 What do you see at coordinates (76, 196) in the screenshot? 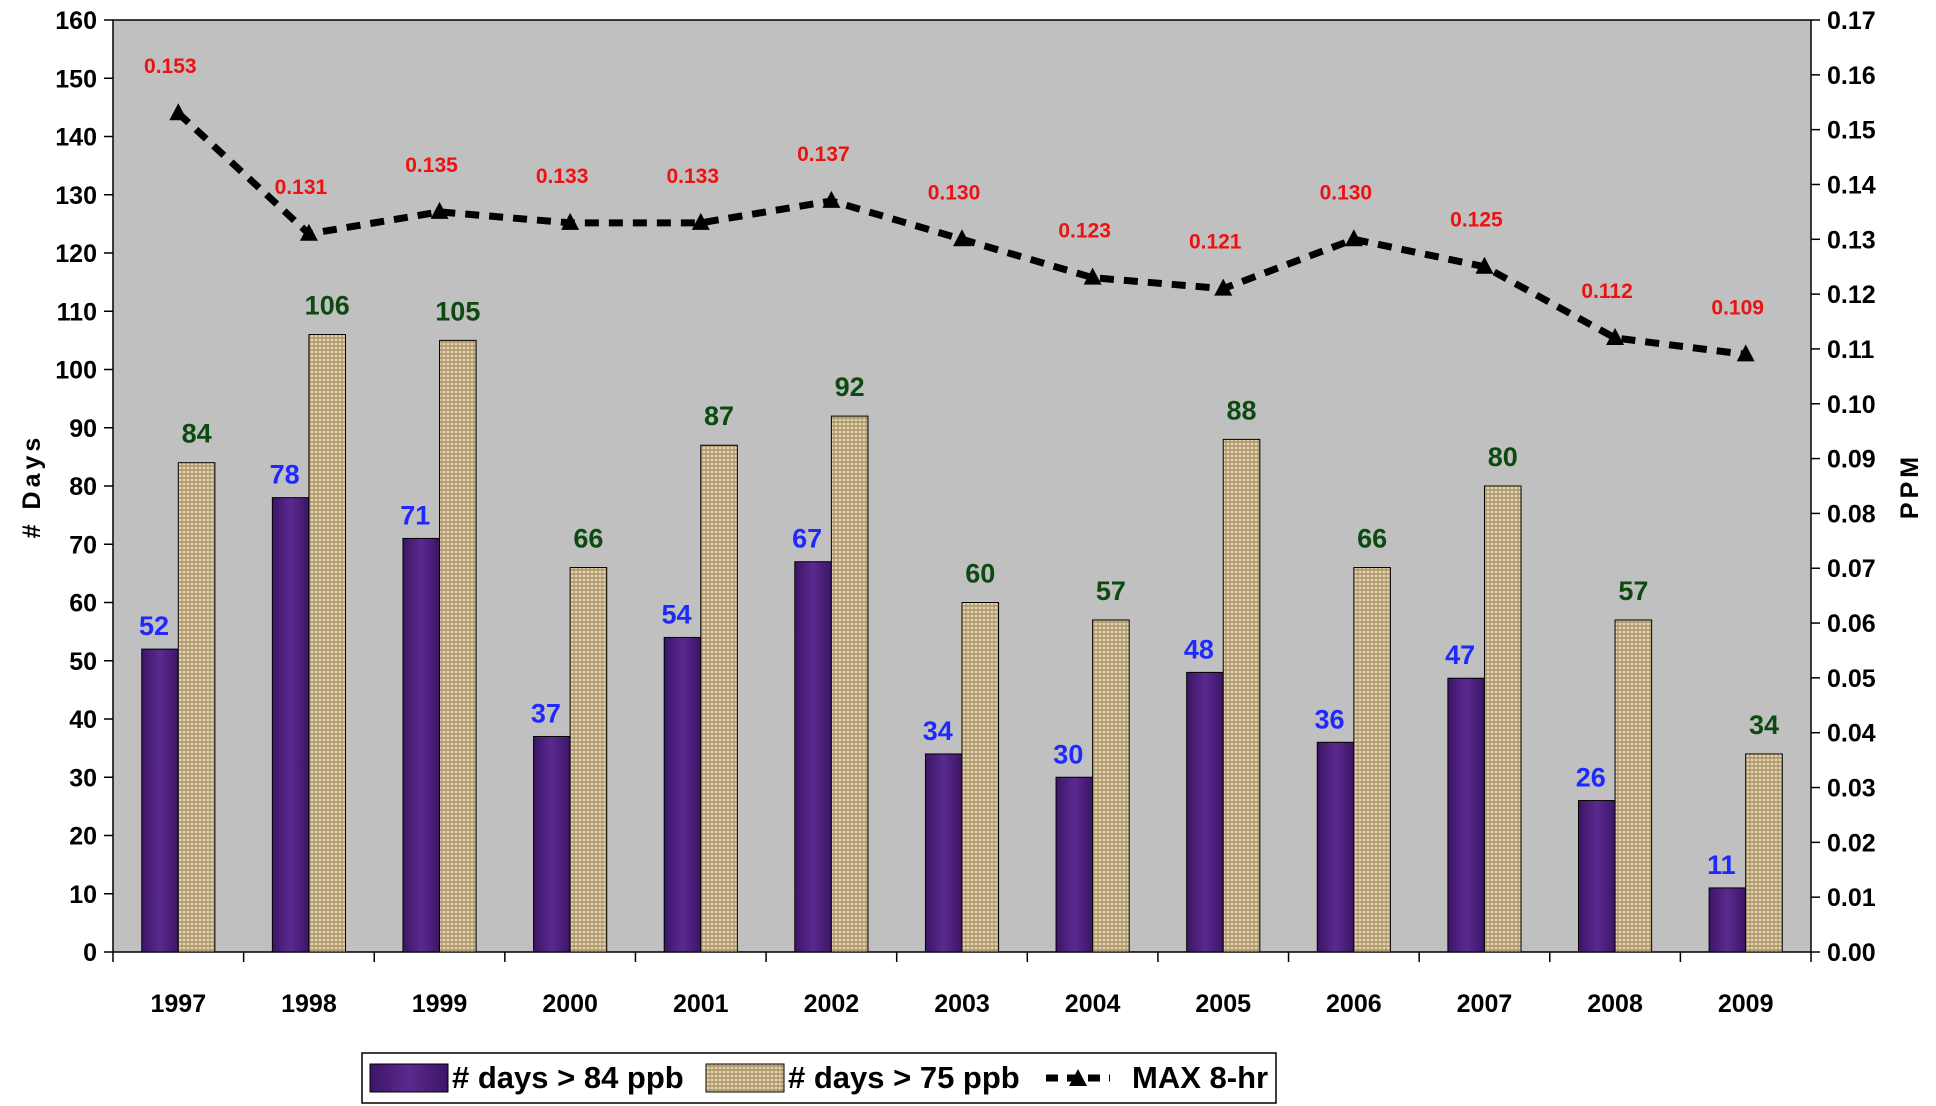
I see `y-tick-label: 130` at bounding box center [76, 196].